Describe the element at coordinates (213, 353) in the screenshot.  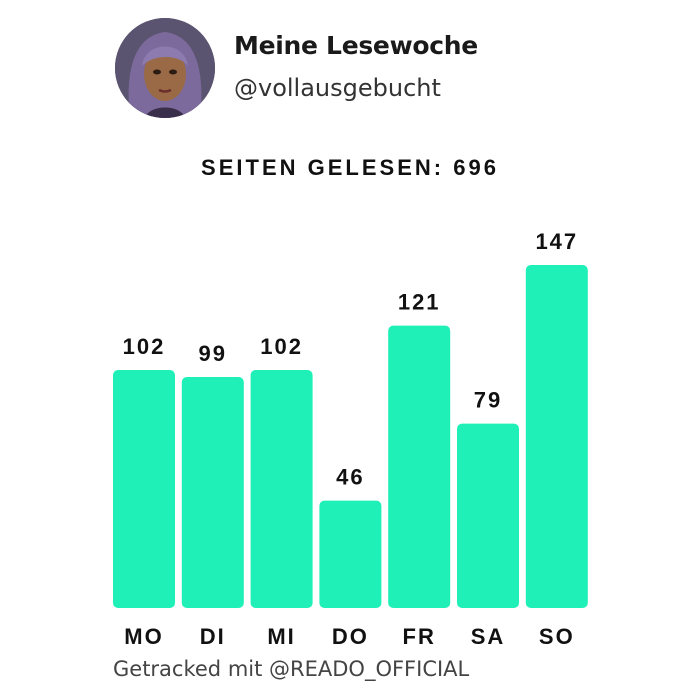
I see `bar-value-label: 99` at that location.